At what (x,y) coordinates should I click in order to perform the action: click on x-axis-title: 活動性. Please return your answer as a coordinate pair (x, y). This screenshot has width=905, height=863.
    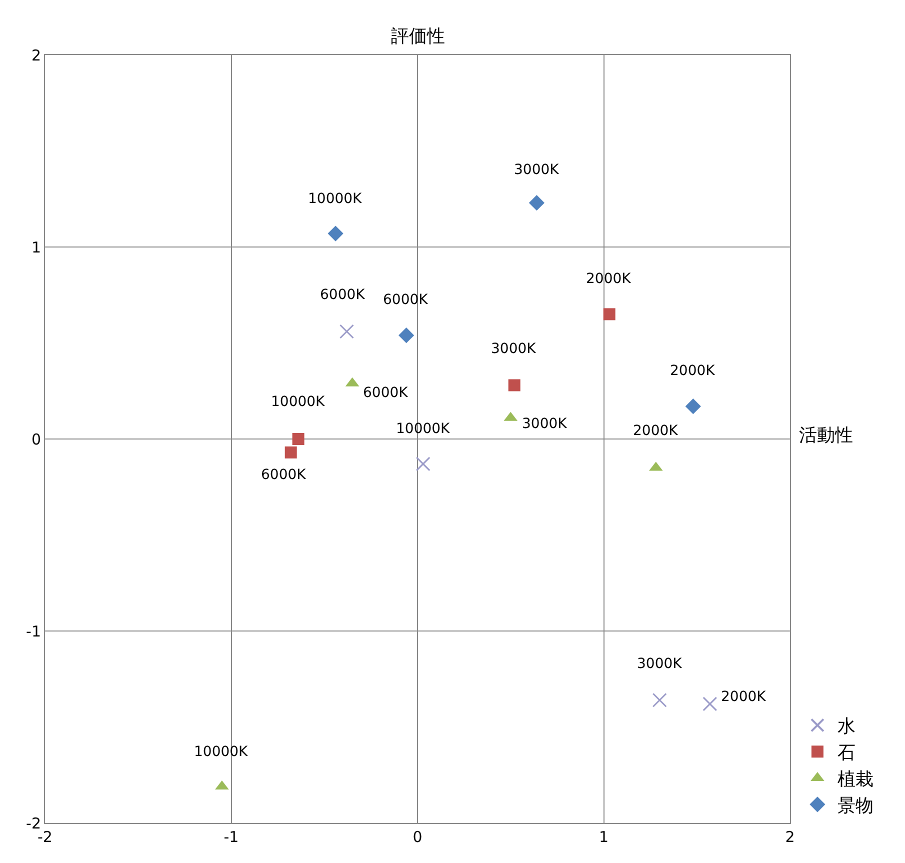
    Looking at the image, I should click on (826, 435).